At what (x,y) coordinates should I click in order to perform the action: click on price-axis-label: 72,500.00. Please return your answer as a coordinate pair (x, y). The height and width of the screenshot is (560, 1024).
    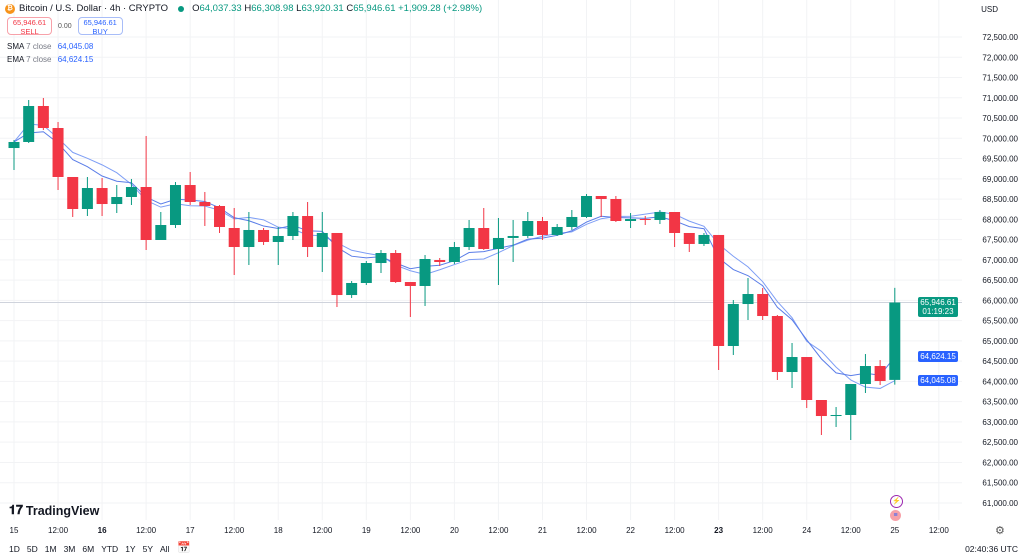
    Looking at the image, I should click on (1000, 37).